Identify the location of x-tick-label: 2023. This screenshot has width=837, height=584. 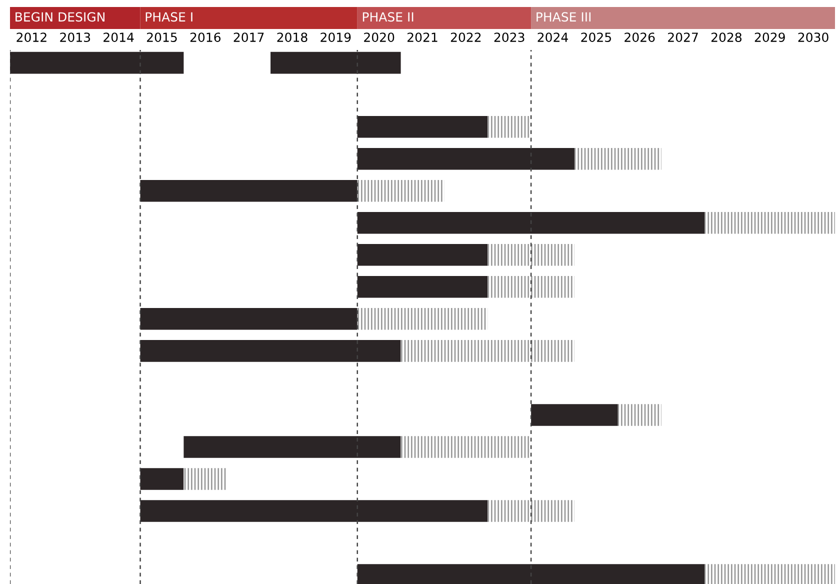
(509, 37).